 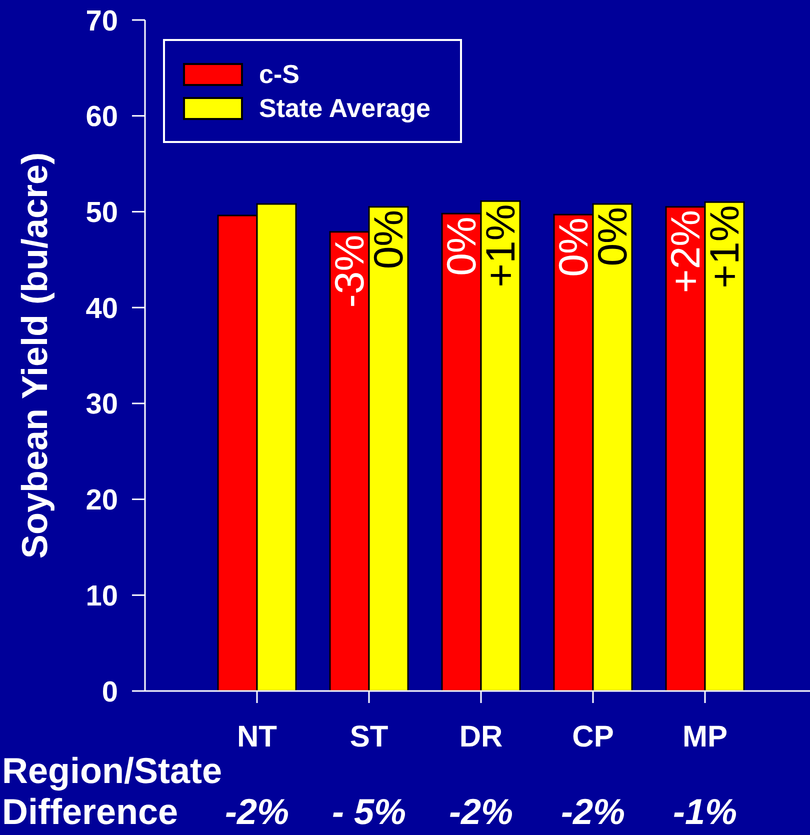 I want to click on y-tick-label: 60, so click(x=102, y=117).